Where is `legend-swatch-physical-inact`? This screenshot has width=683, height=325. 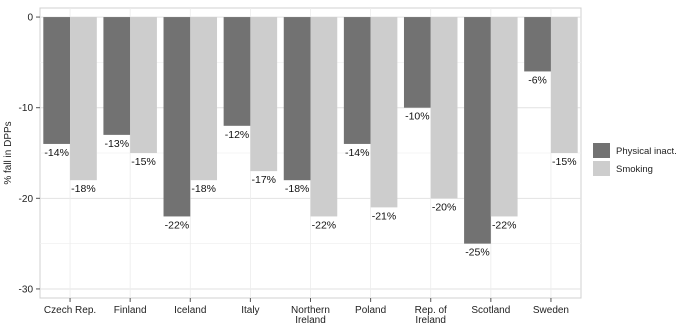 legend-swatch-physical-inact is located at coordinates (601, 150).